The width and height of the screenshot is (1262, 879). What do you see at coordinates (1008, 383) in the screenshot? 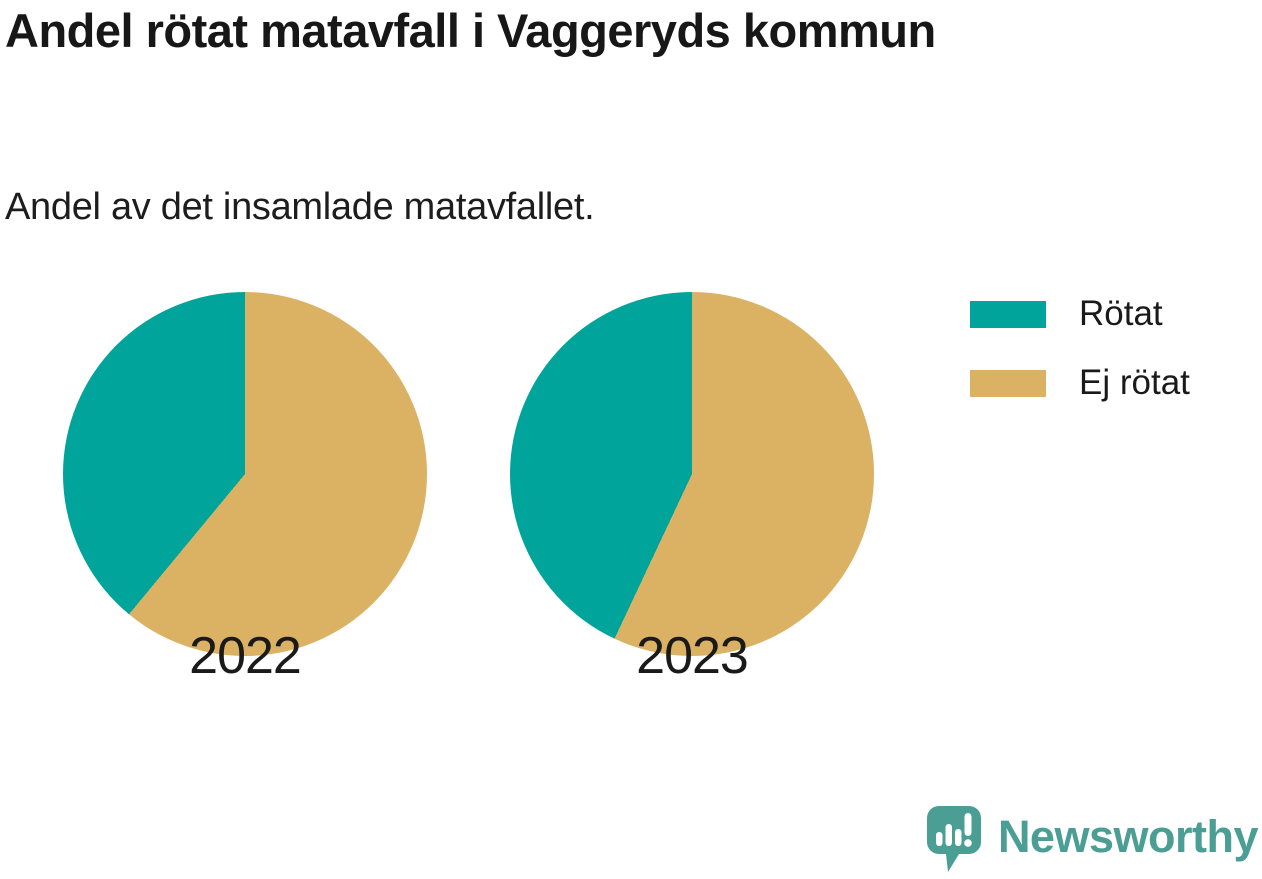
I see `legend-swatch-ej-rotat` at bounding box center [1008, 383].